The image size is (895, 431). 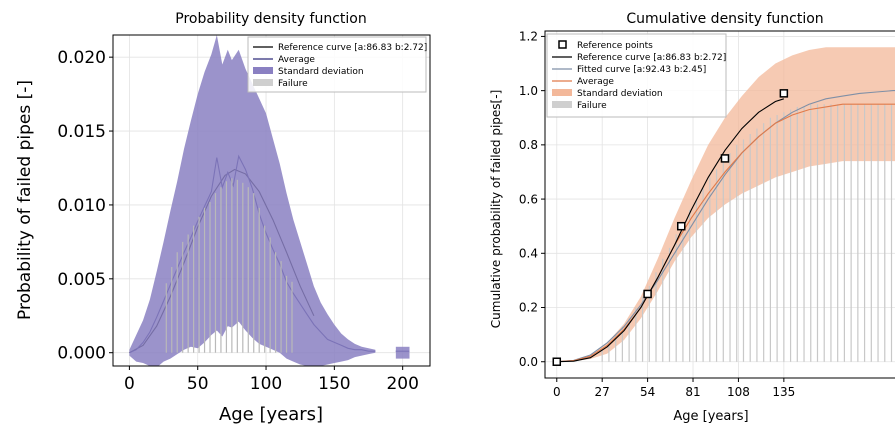 What do you see at coordinates (81, 280) in the screenshot?
I see `pdf-y-tick-label: 0.005` at bounding box center [81, 280].